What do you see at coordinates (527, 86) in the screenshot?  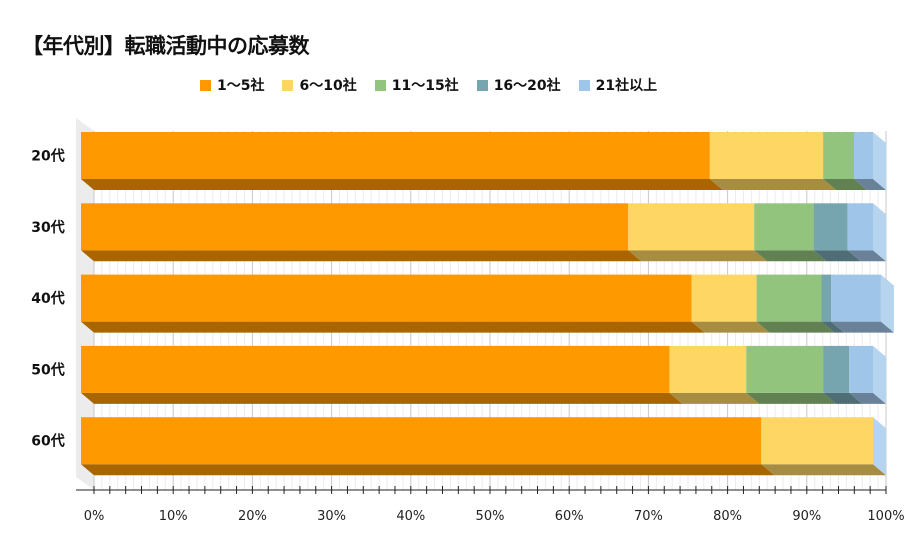 I see `legend-label: 16〜20社` at bounding box center [527, 86].